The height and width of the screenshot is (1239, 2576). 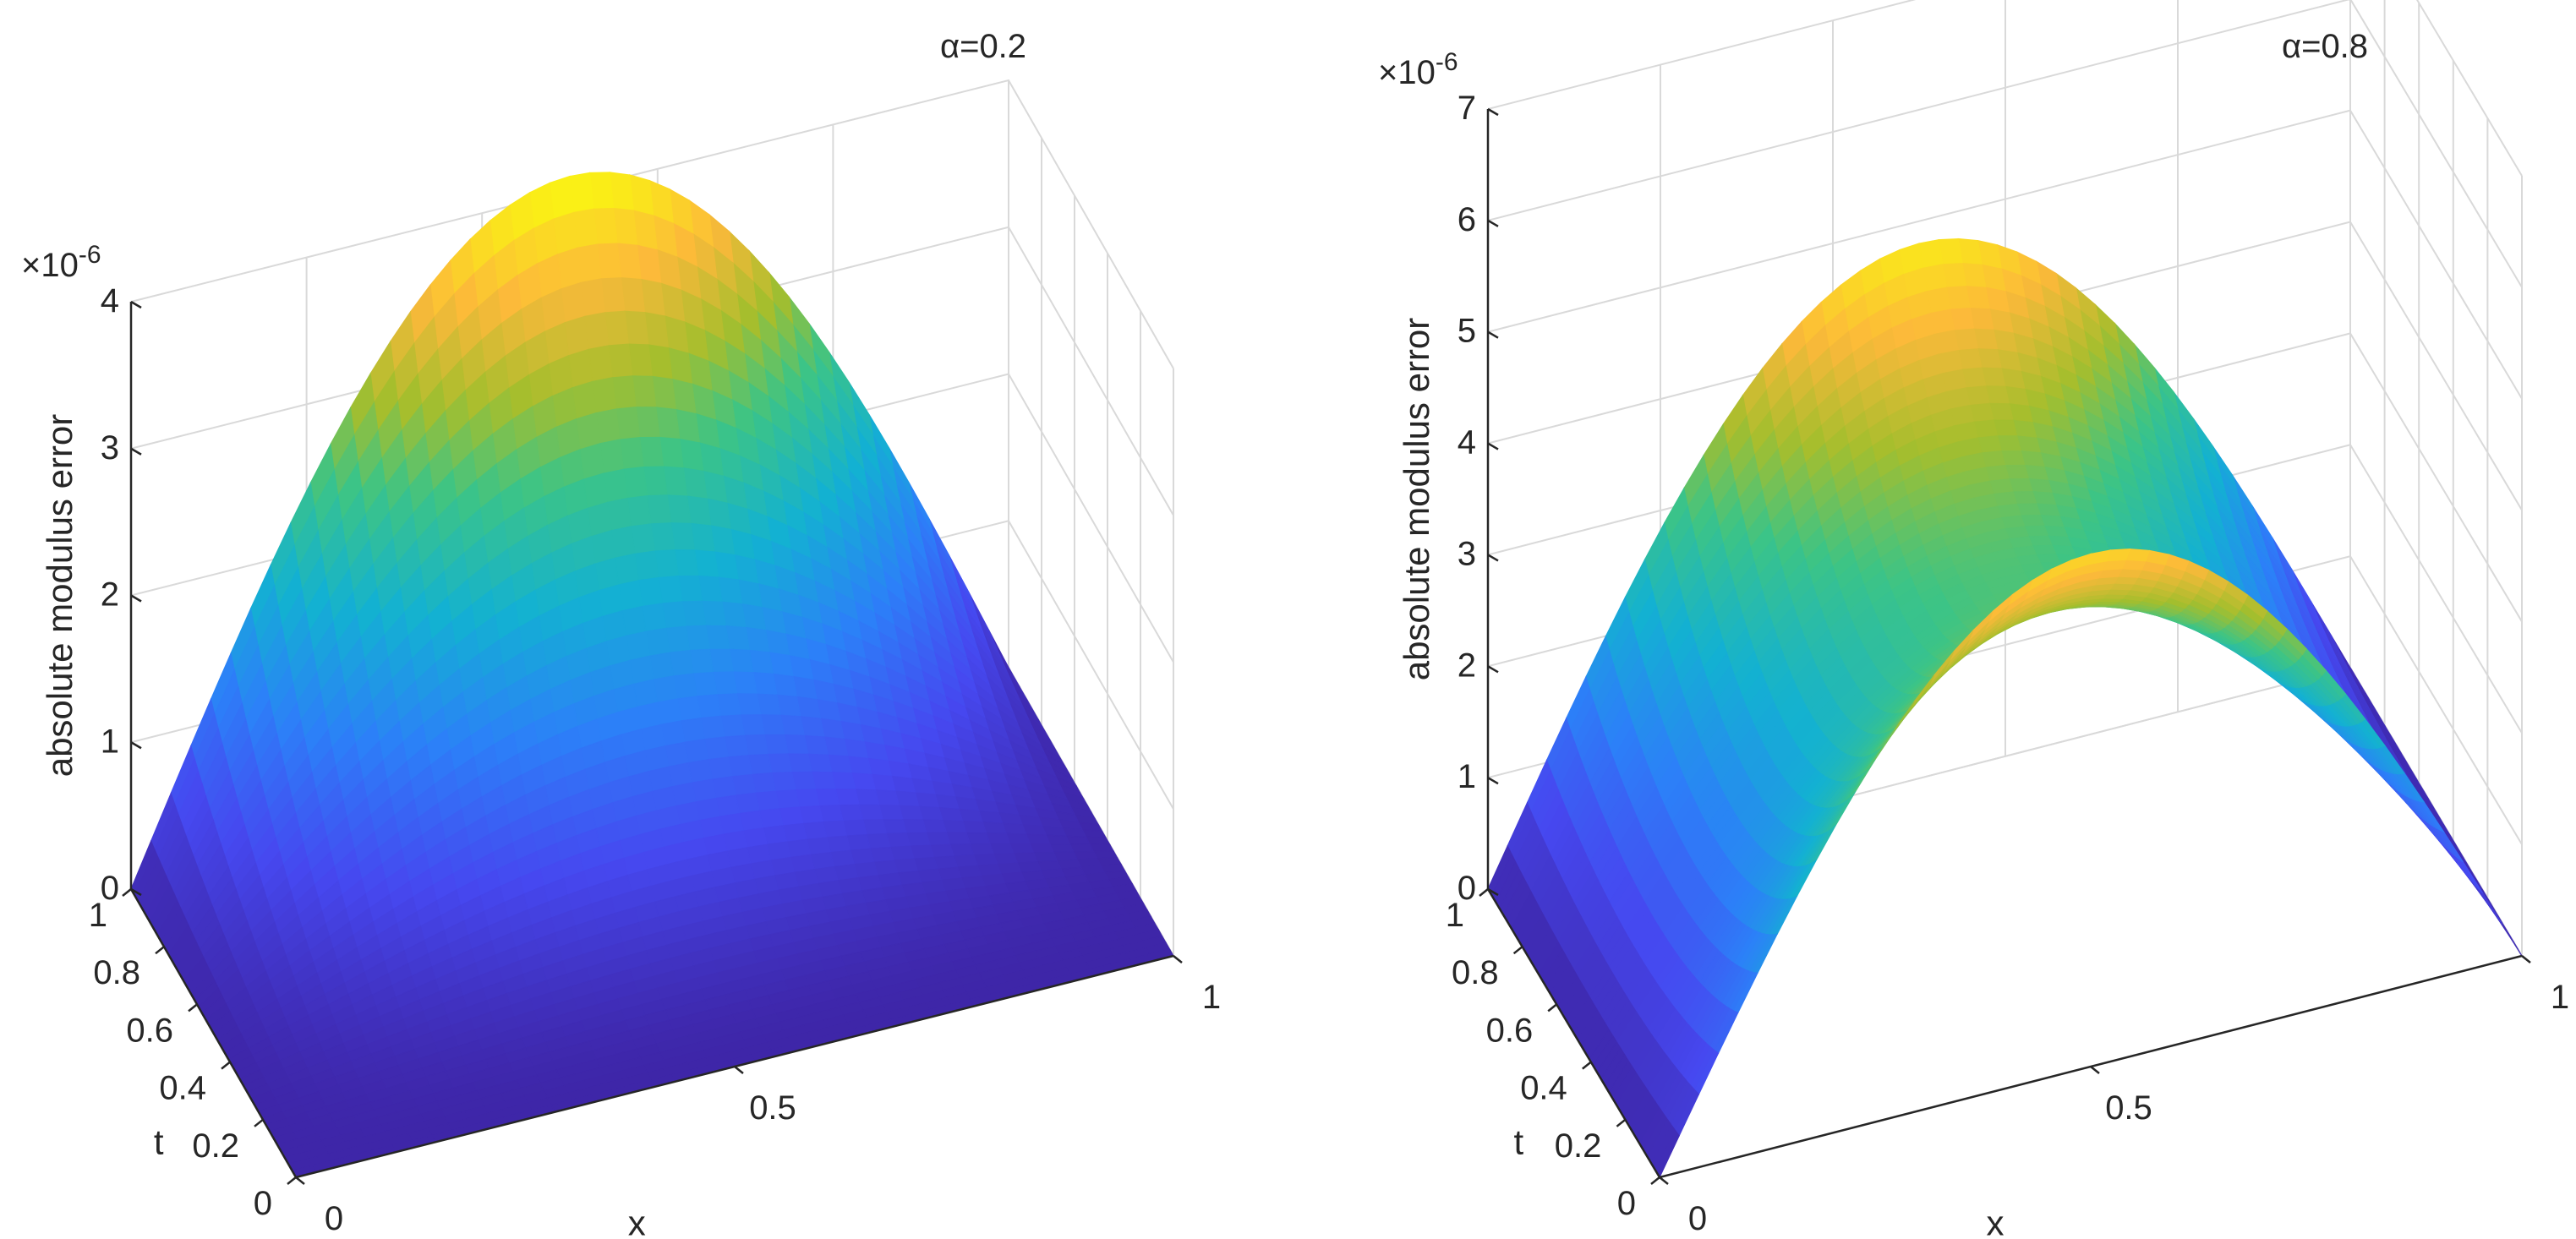 I want to click on z-tick-label: 6, so click(x=1467, y=219).